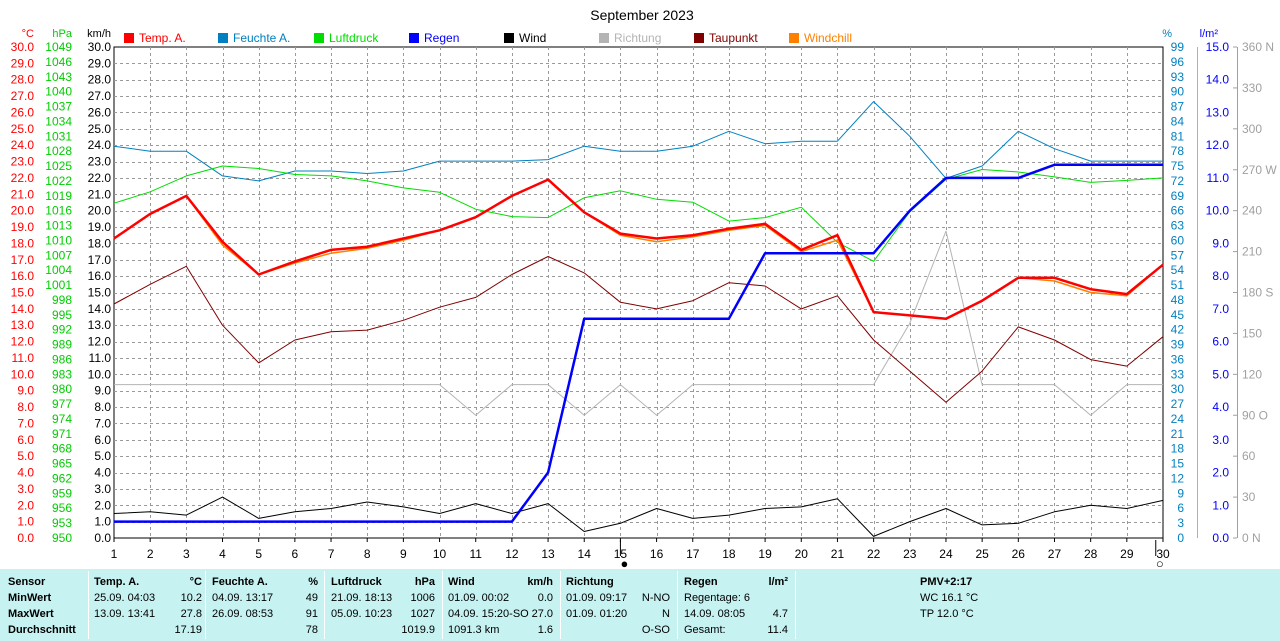 The height and width of the screenshot is (641, 1280). What do you see at coordinates (58, 62) in the screenshot?
I see `pressure-axis-label: 1046` at bounding box center [58, 62].